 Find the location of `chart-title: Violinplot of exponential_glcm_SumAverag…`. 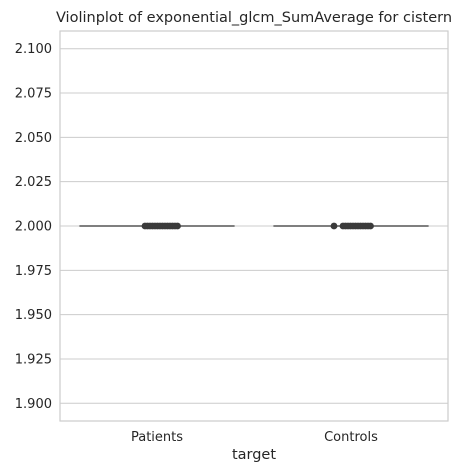

chart-title: Violinplot of exponential_glcm_SumAverag… is located at coordinates (254, 18).